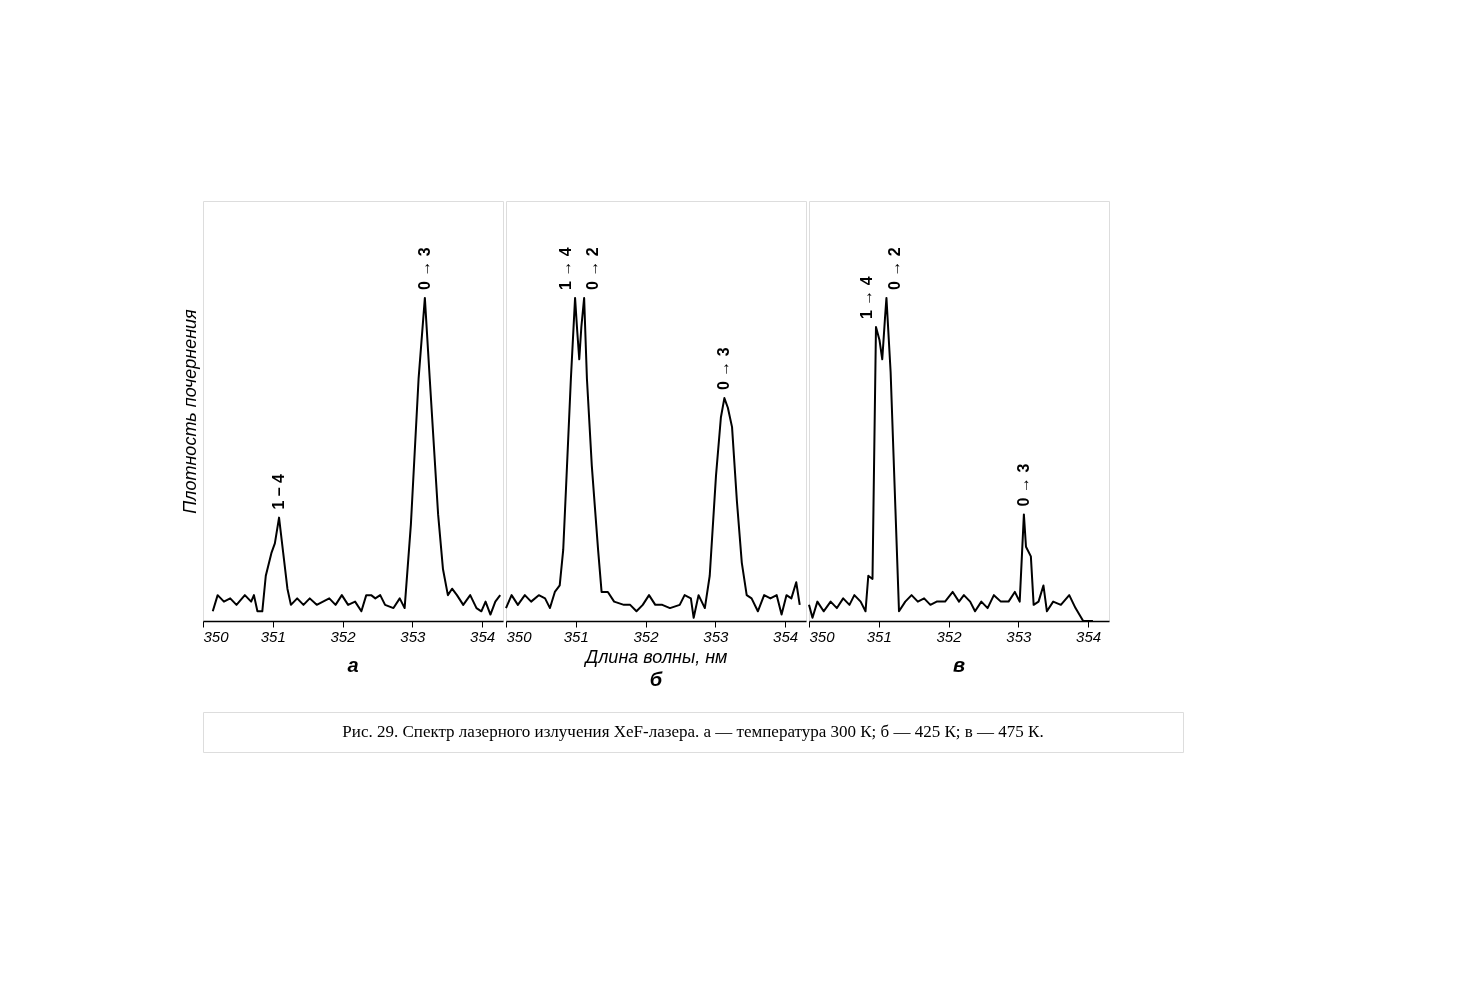  Describe the element at coordinates (353, 665) in the screenshot. I see `text: а` at that location.